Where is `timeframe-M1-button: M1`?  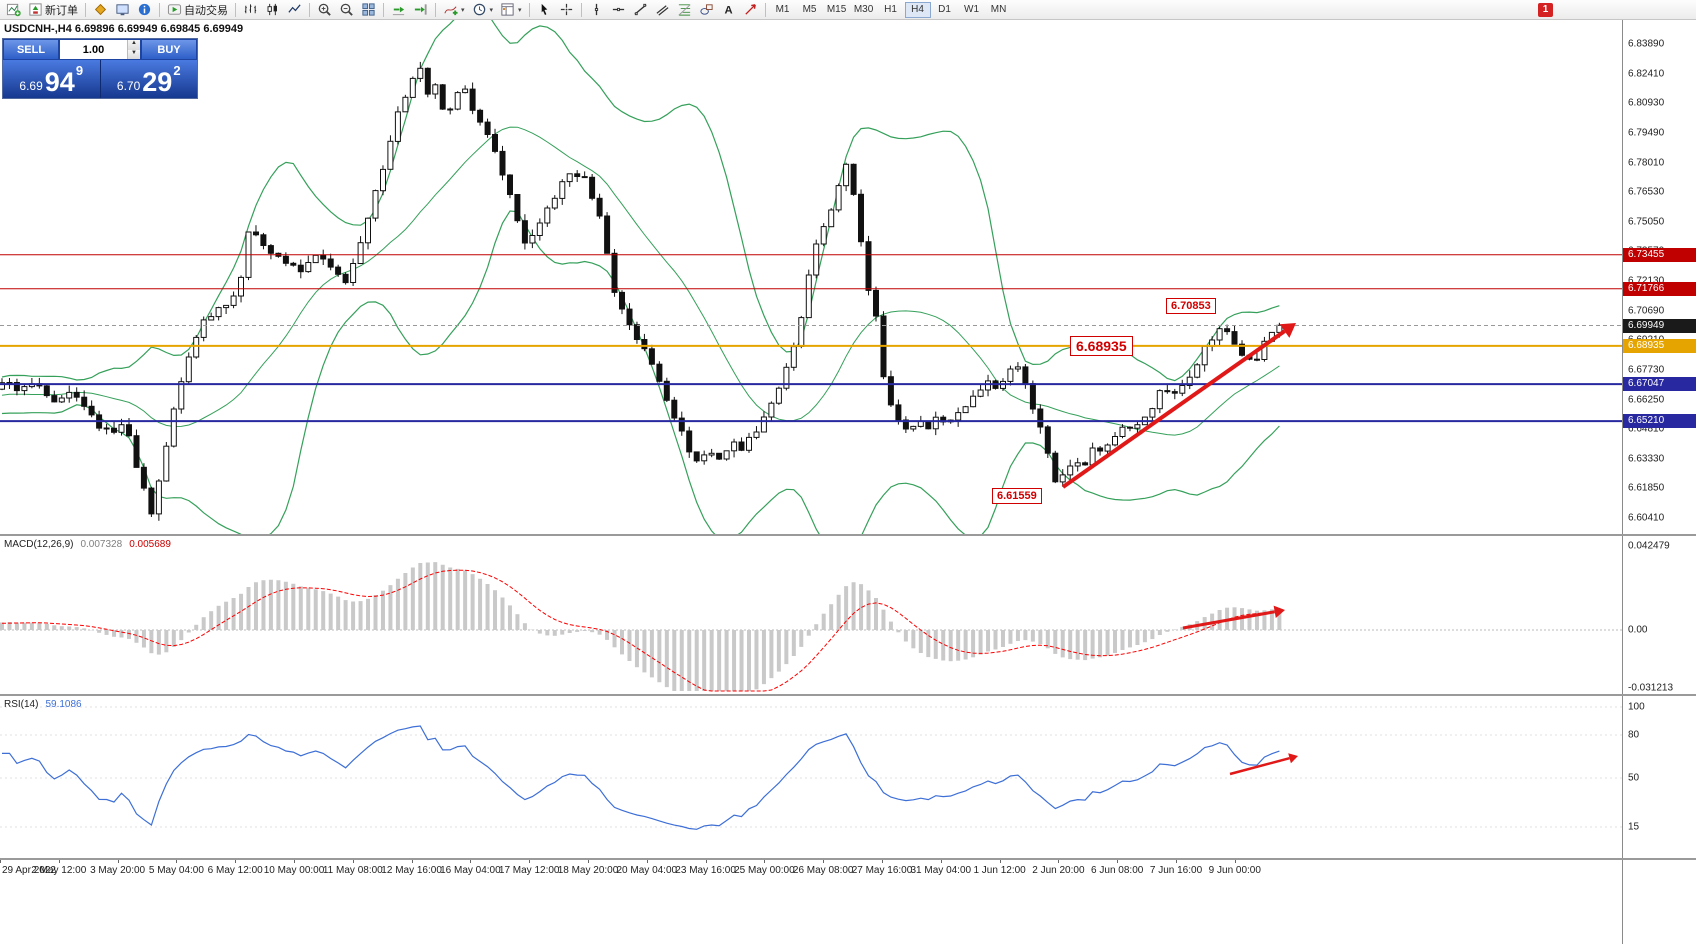 timeframe-M1-button: M1 is located at coordinates (783, 10).